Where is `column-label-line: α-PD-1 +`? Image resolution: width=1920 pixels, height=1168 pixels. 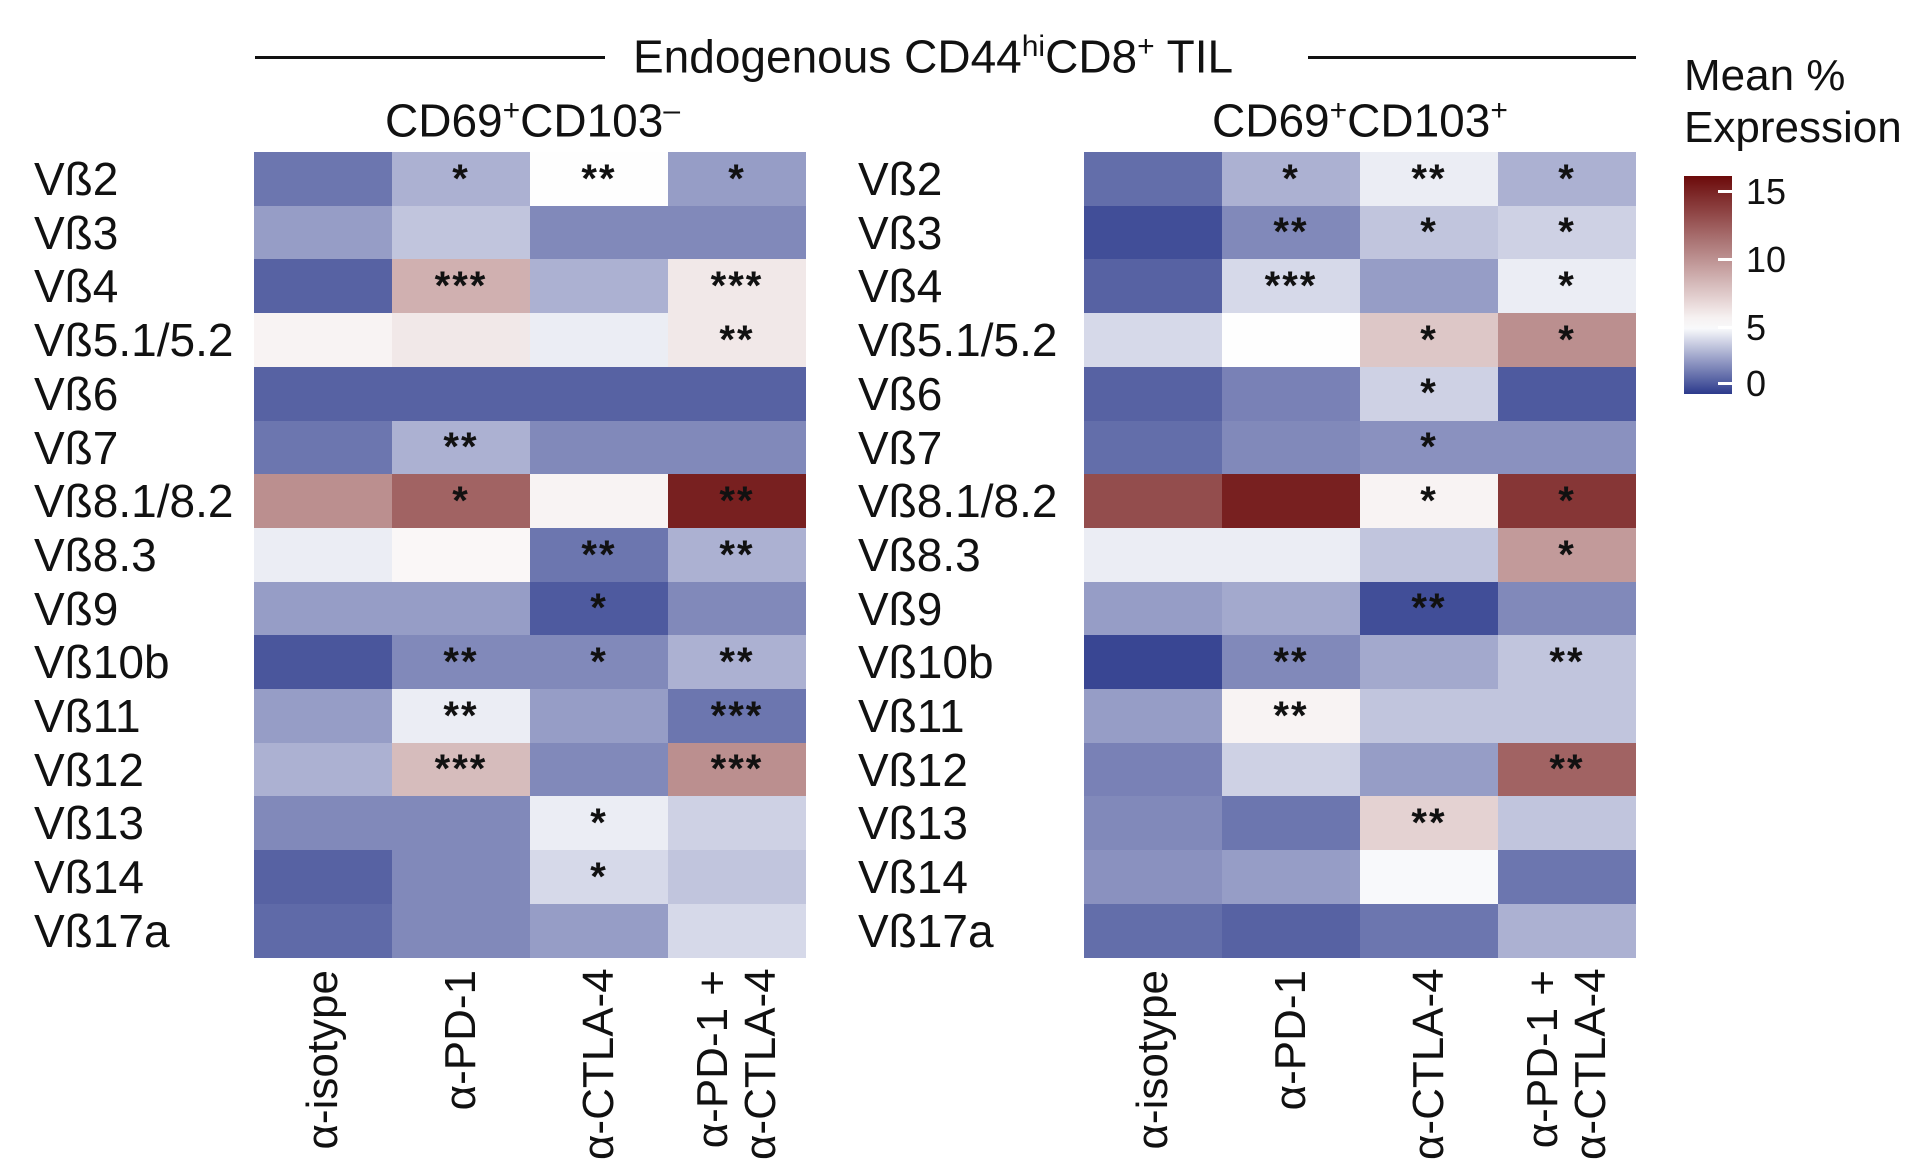 column-label-line: α-PD-1 + is located at coordinates (712, 1059).